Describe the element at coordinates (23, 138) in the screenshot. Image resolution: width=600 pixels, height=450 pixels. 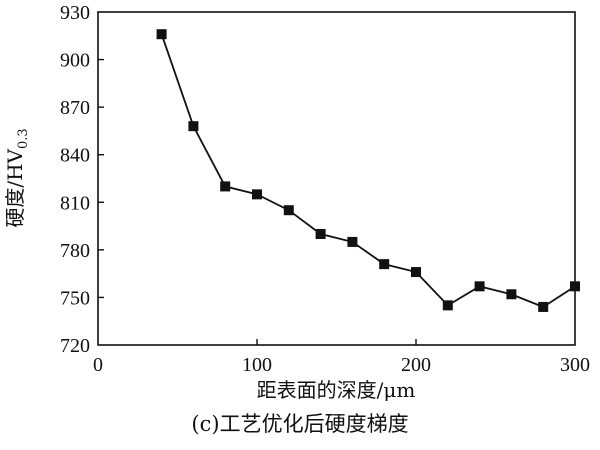
I see `y-axis-title-subscript: 0.3` at that location.